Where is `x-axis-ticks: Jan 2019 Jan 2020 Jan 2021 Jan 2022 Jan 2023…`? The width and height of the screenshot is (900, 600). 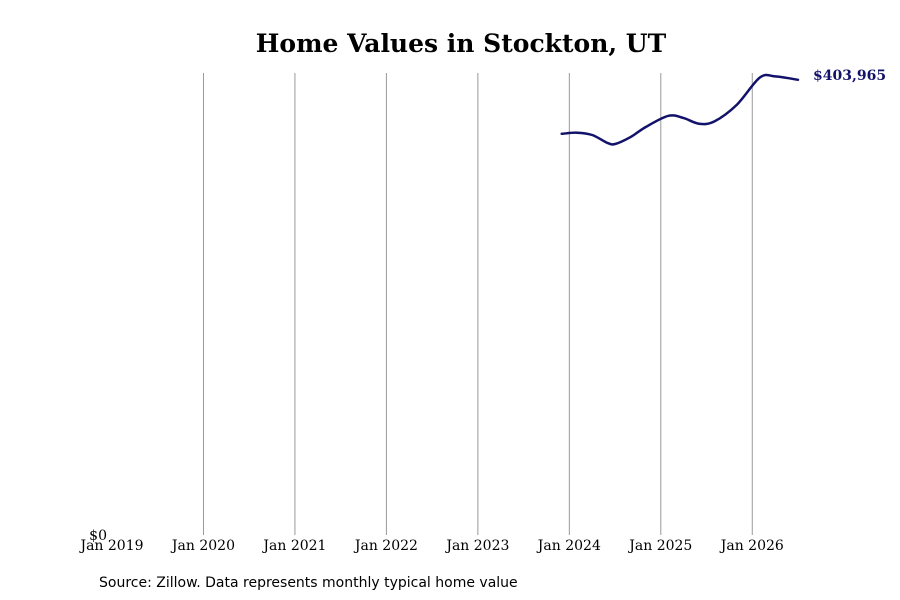 x-axis-ticks: Jan 2019 Jan 2020 Jan 2021 Jan 2022 Jan 2023… is located at coordinates (430, 541).